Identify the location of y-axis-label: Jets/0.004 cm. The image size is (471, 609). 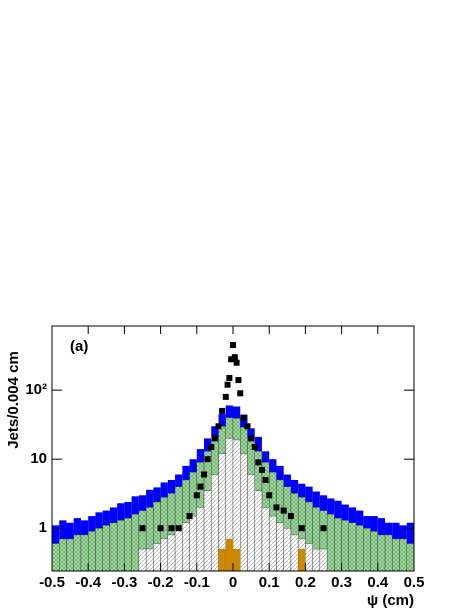
(13, 400).